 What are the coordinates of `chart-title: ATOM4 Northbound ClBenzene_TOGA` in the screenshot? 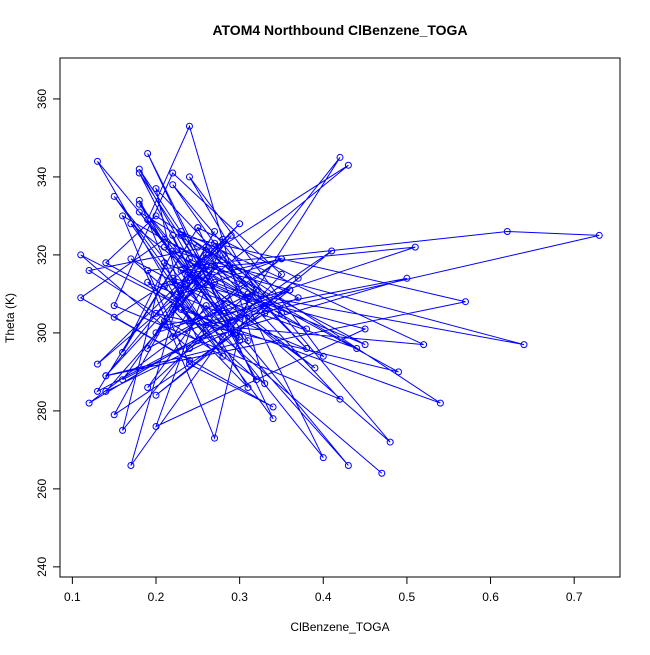 It's located at (339, 30).